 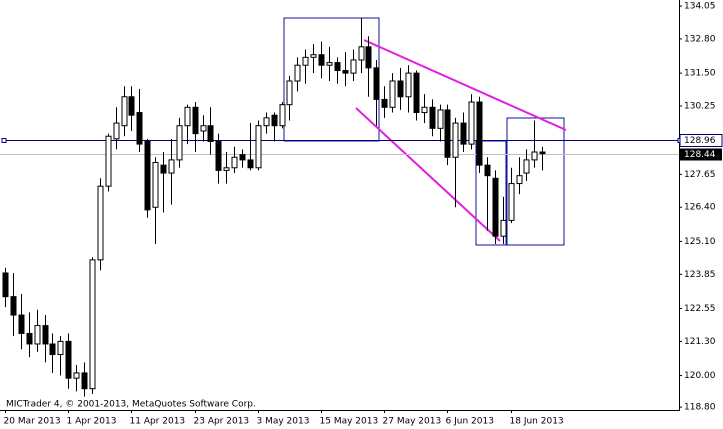 I want to click on hline-label-box, so click(x=701, y=140).